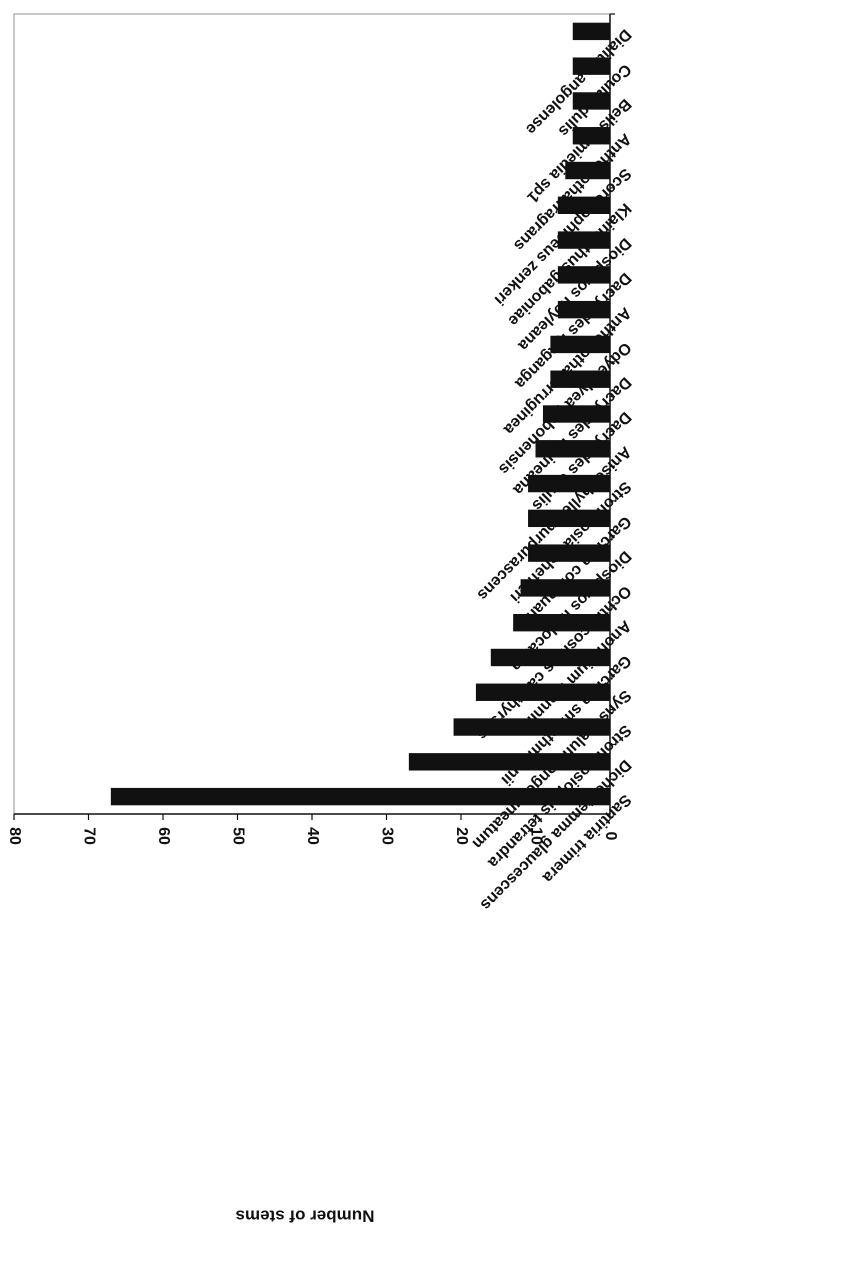 This screenshot has height=1264, width=851. Describe the element at coordinates (610, 836) in the screenshot. I see `value-tick-label: 0` at that location.